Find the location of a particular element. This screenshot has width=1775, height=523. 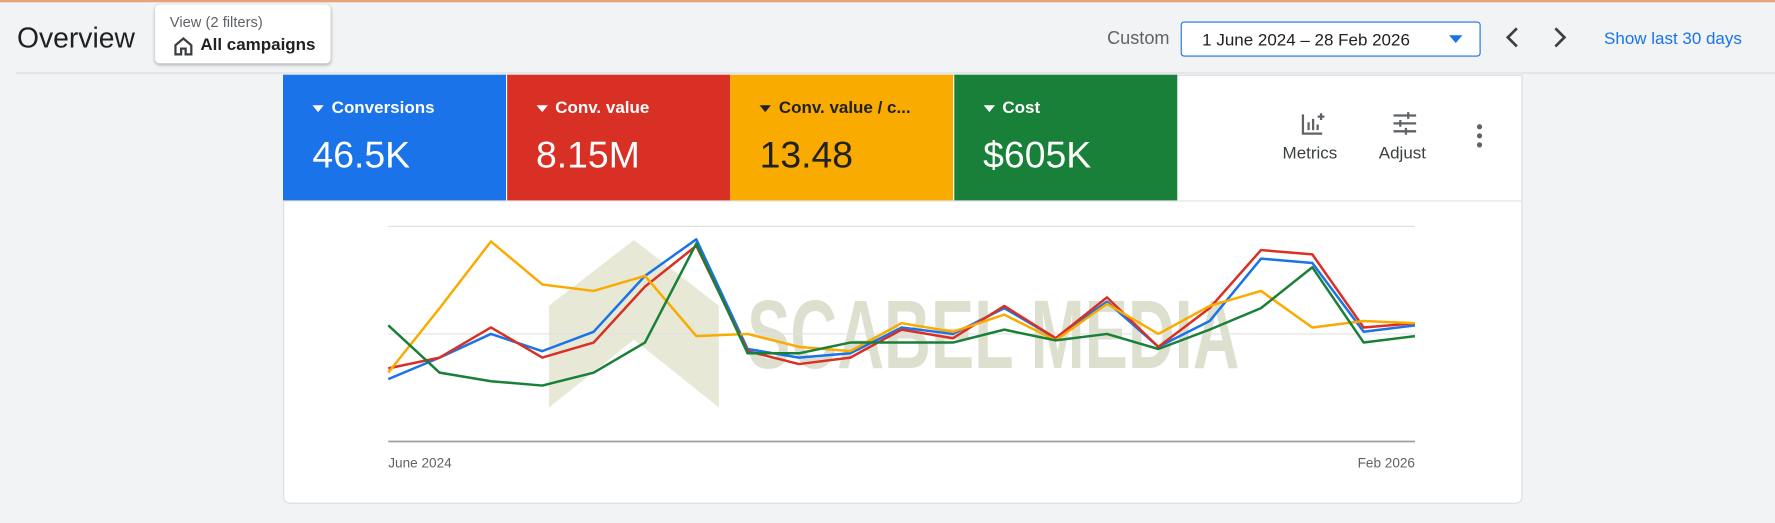

x-tick-label: Feb 2026 is located at coordinates (1386, 463).